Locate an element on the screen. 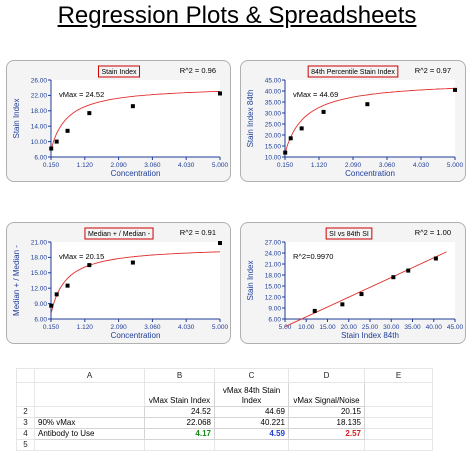 Image resolution: width=474 pixels, height=454 pixels. plot-area is located at coordinates (135, 280).